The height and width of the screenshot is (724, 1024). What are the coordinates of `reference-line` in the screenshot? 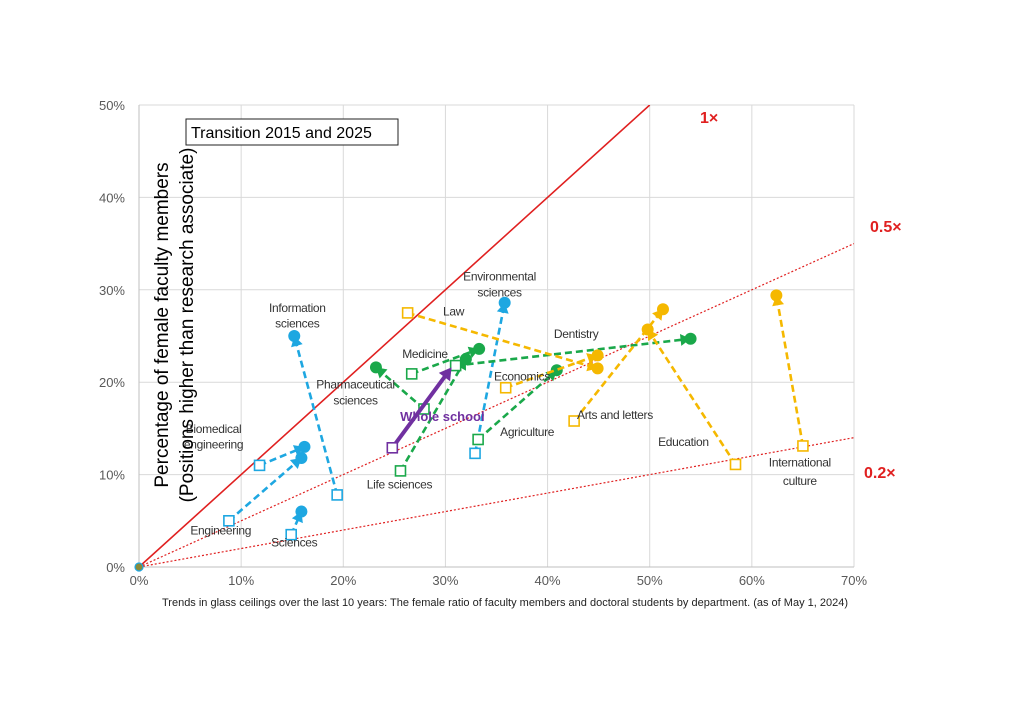 It's located at (496, 502).